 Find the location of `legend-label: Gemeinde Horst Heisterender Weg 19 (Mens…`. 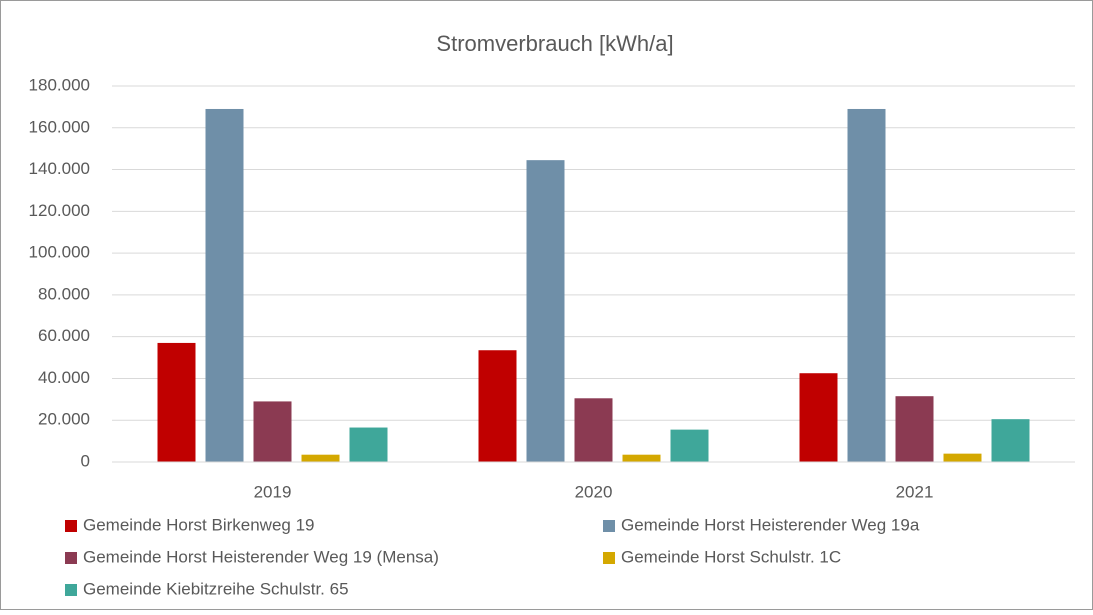

legend-label: Gemeinde Horst Heisterender Weg 19 (Mens… is located at coordinates (261, 556).